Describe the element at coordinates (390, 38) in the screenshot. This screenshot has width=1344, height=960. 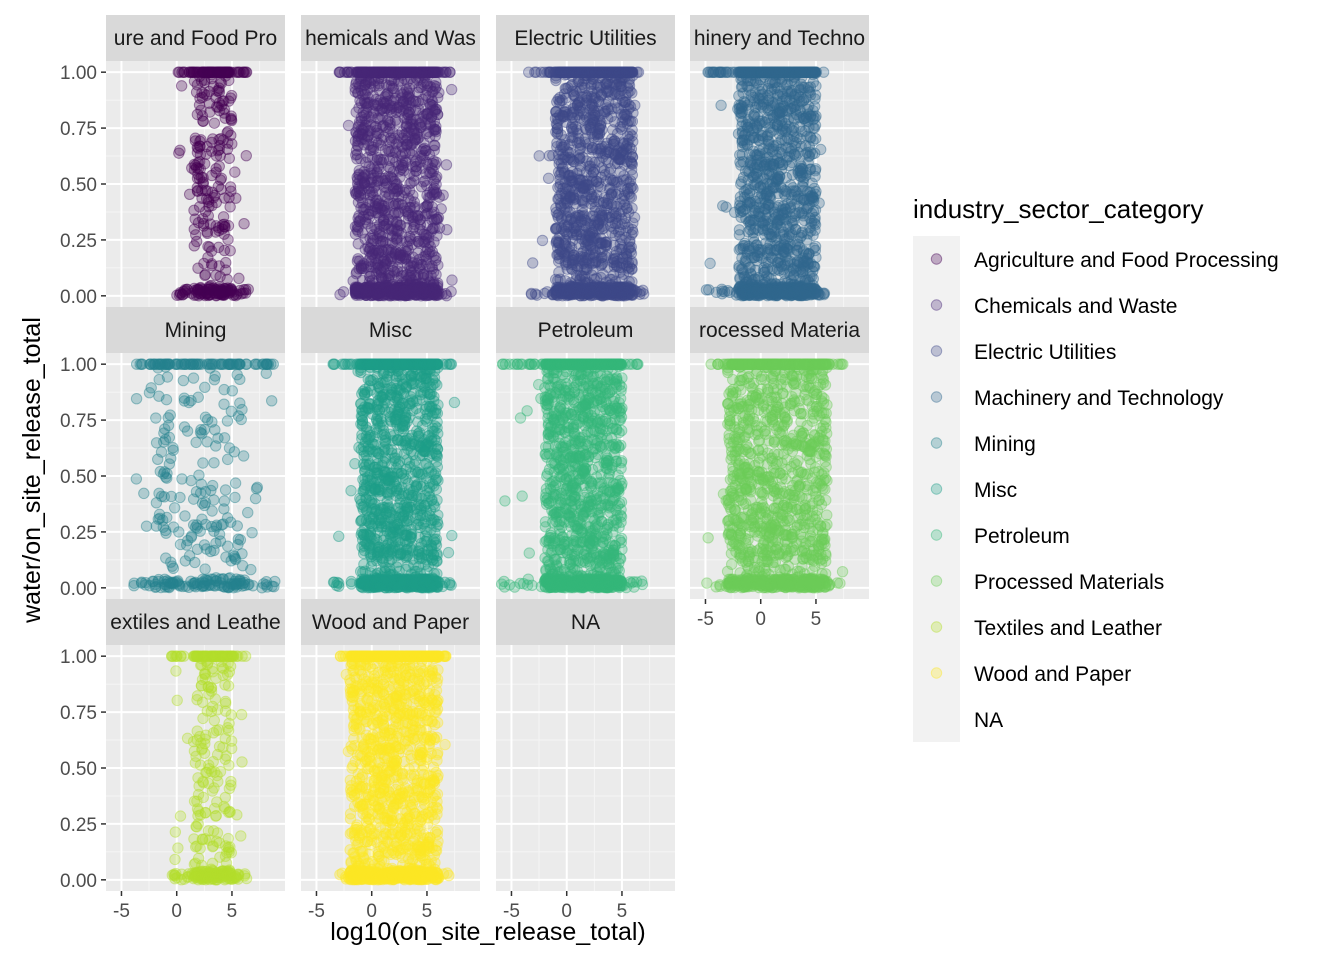
I see `facet-strip-label: hemicals and Was` at that location.